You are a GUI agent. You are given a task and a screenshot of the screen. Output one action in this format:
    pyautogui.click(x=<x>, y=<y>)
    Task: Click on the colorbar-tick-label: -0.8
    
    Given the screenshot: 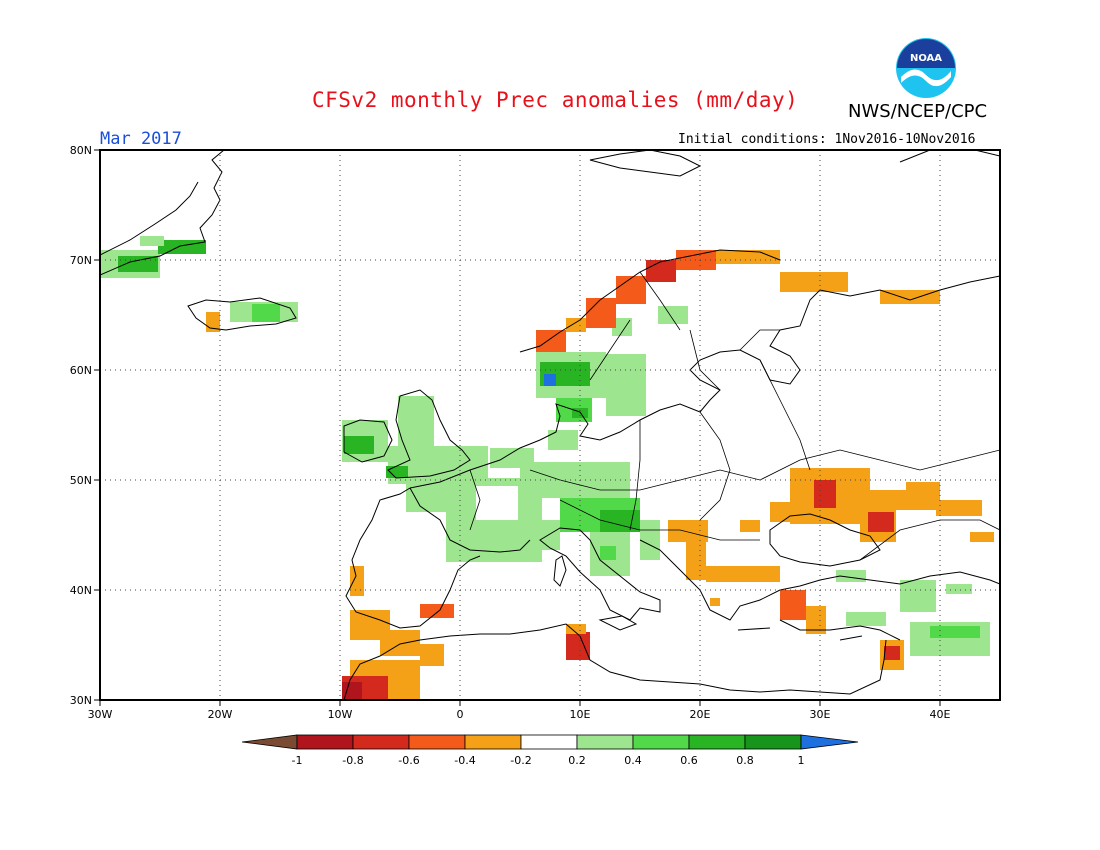 What is the action you would take?
    pyautogui.click(x=352, y=760)
    